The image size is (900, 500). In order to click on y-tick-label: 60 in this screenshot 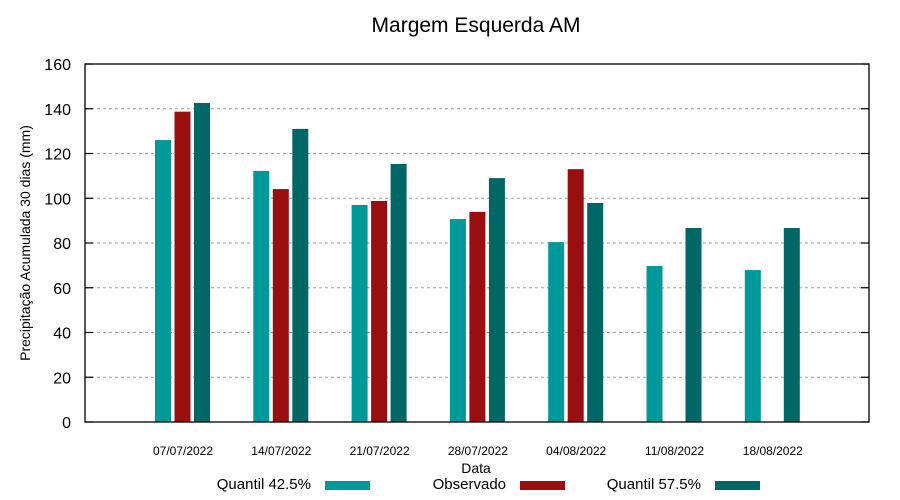, I will do `click(62, 289)`.